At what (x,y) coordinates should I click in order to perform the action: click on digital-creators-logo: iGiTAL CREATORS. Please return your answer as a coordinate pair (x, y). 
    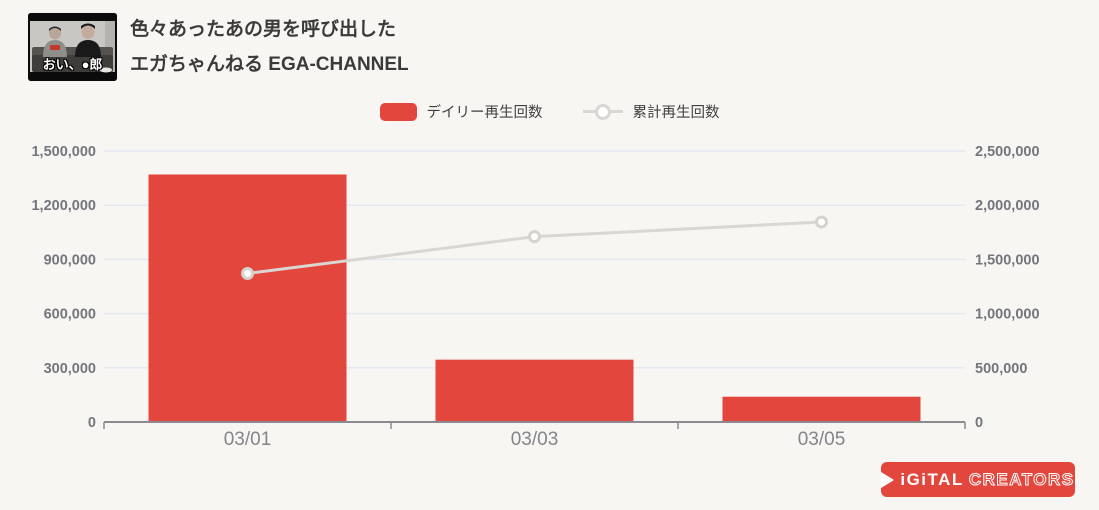
    Looking at the image, I should click on (978, 479).